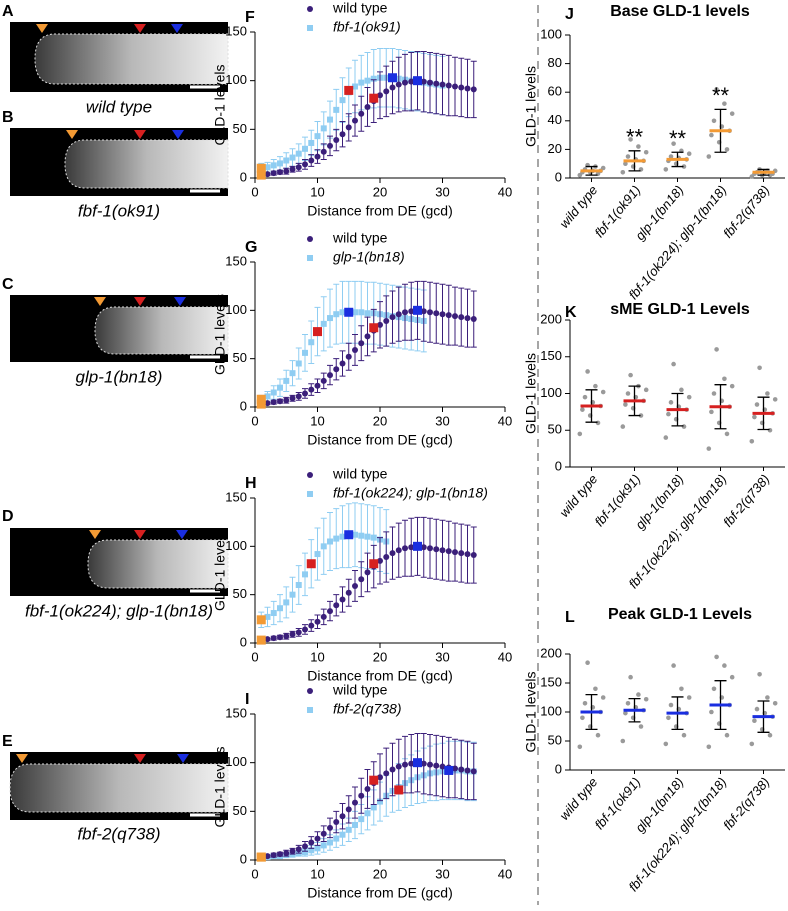  I want to click on image-caption: glp-1(bn18), so click(119, 376).